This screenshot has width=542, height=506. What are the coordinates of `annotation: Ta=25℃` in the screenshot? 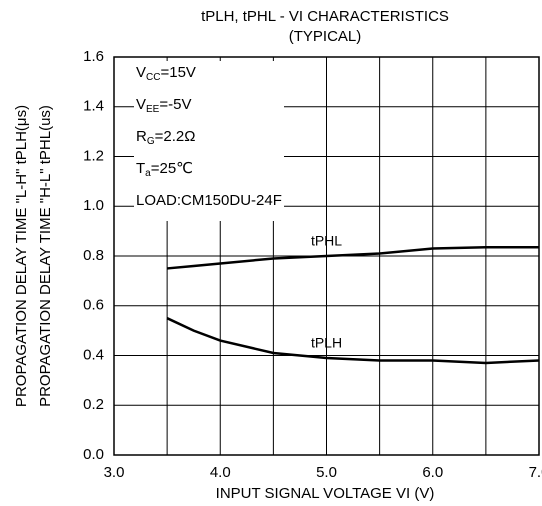 It's located at (164, 169).